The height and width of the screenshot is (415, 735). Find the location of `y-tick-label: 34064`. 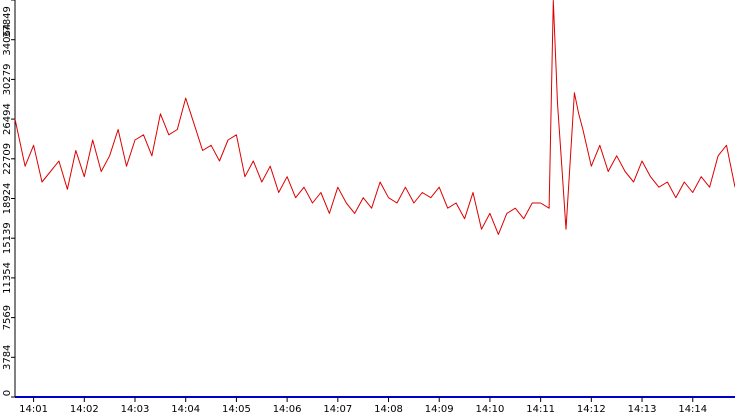

y-tick-label: 34064 is located at coordinates (7, 40).